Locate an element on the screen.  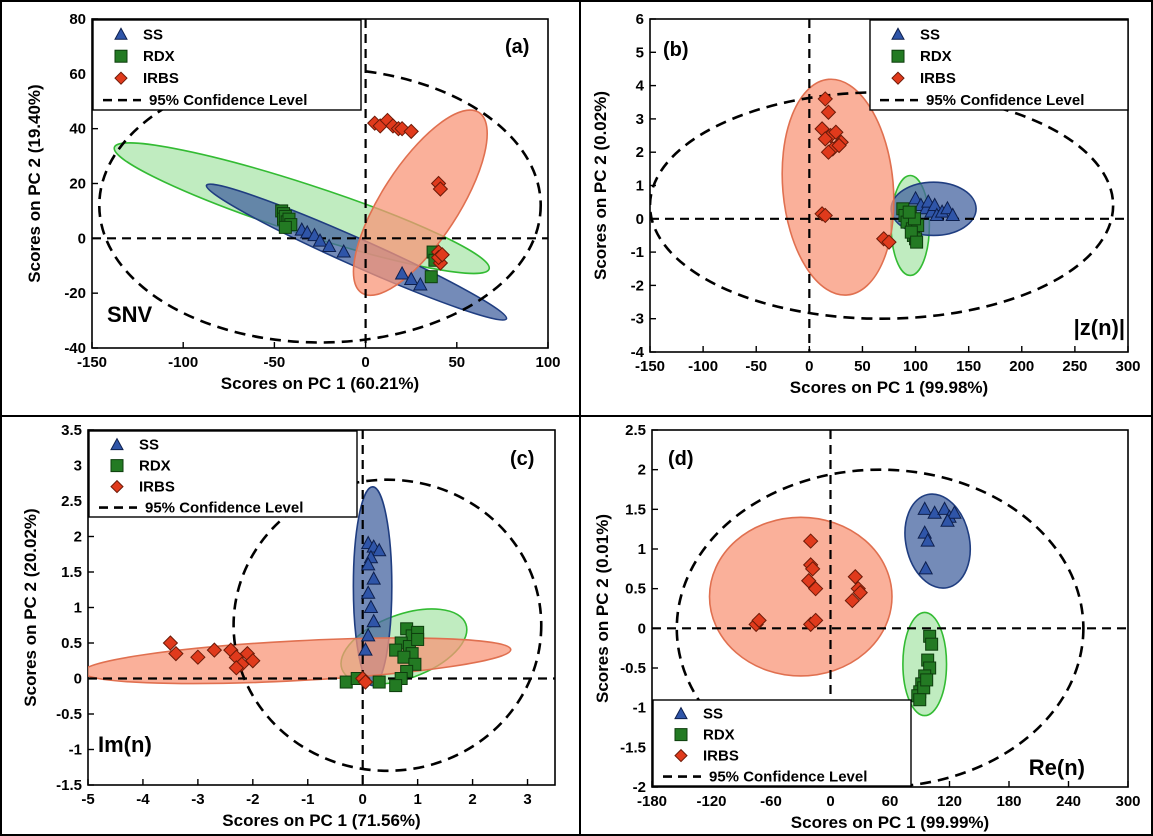
y-tick-label: 0.5 is located at coordinates (71, 643).